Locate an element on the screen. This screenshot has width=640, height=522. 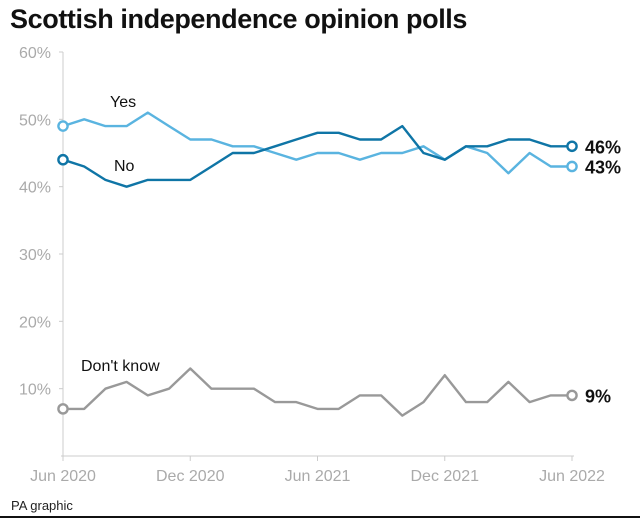
y-tick-label: 20% is located at coordinates (35, 322).